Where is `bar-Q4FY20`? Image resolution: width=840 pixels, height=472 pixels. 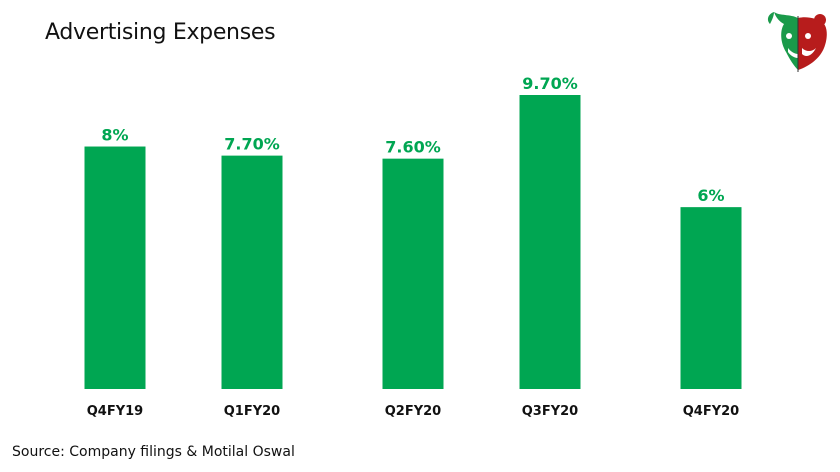 bar-Q4FY20 is located at coordinates (711, 298).